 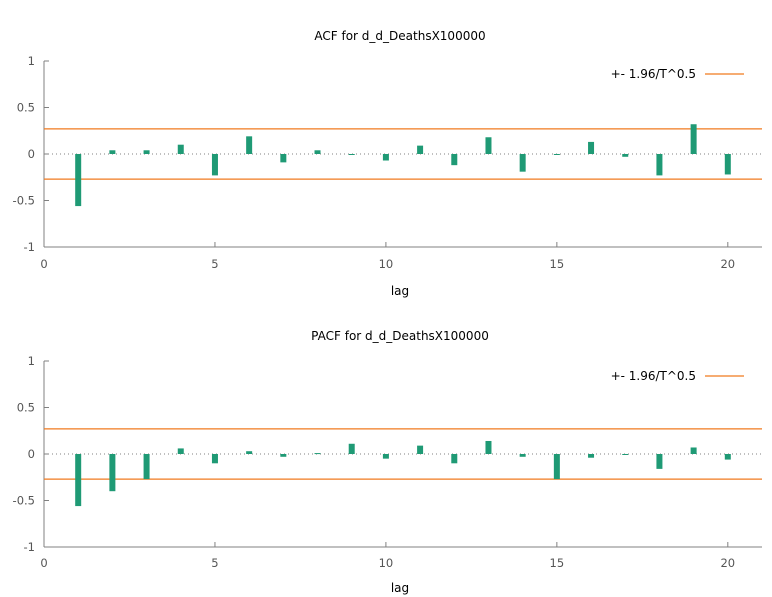 I want to click on acf-x-tick-label: 10, so click(x=386, y=264).